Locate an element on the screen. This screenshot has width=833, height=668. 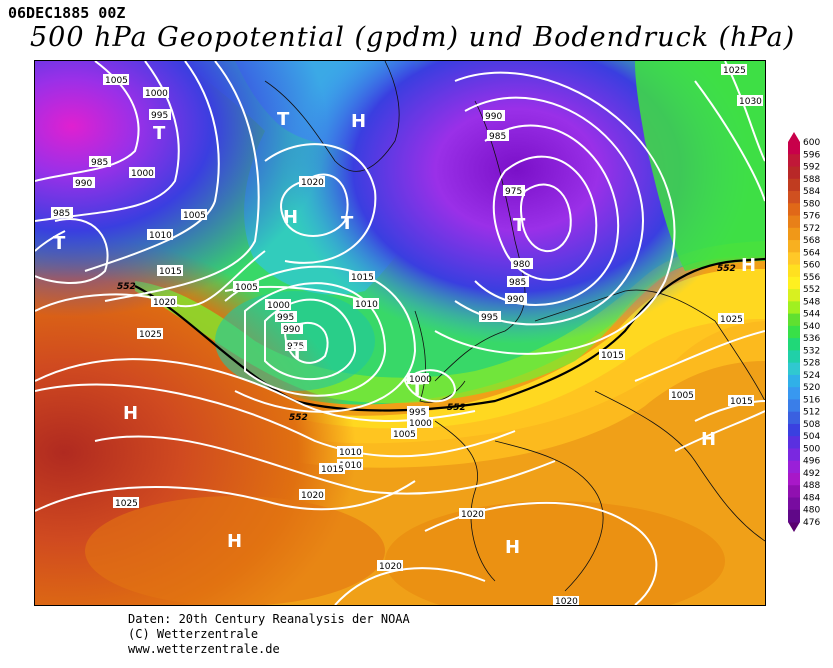
colorbar-tick-label: 476 is located at coordinates (811, 523).